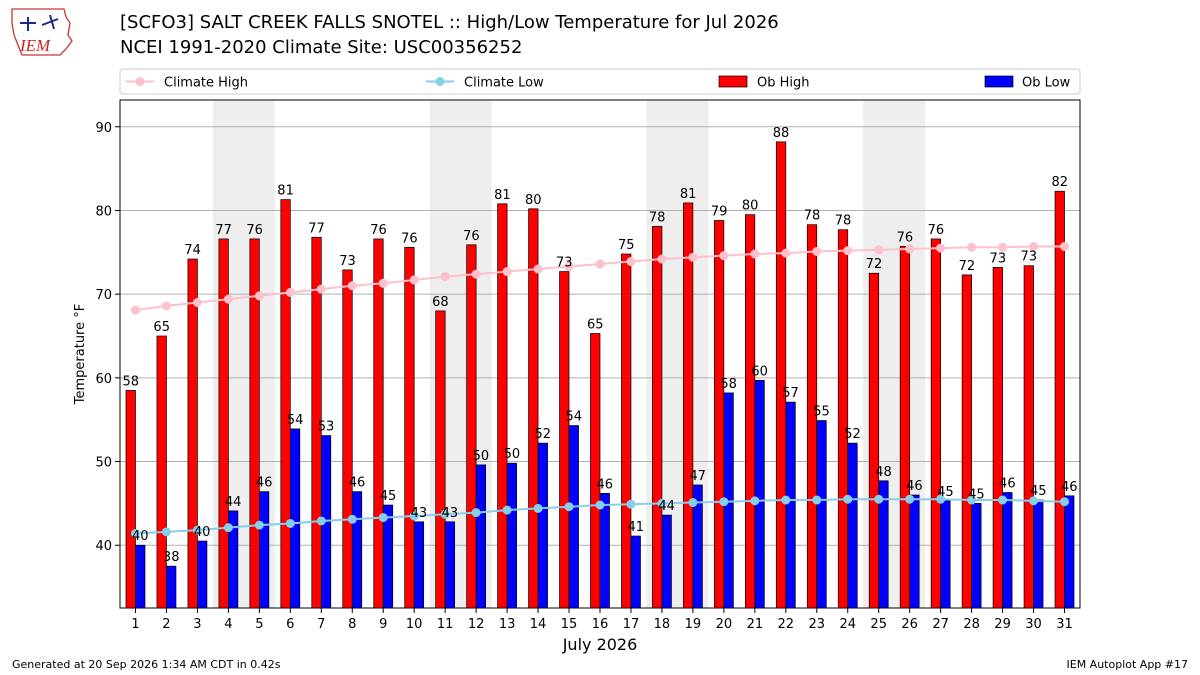 The width and height of the screenshot is (1200, 675). What do you see at coordinates (476, 624) in the screenshot?
I see `x-tick-label: 12` at bounding box center [476, 624].